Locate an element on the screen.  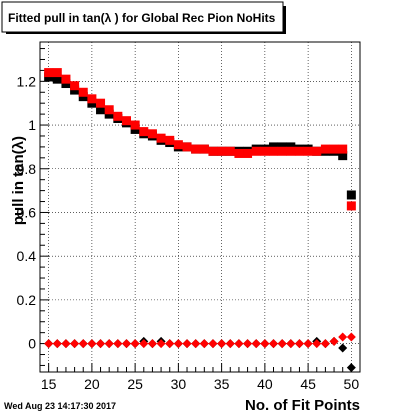
y-tick-label: 0.8 is located at coordinates (27, 169).